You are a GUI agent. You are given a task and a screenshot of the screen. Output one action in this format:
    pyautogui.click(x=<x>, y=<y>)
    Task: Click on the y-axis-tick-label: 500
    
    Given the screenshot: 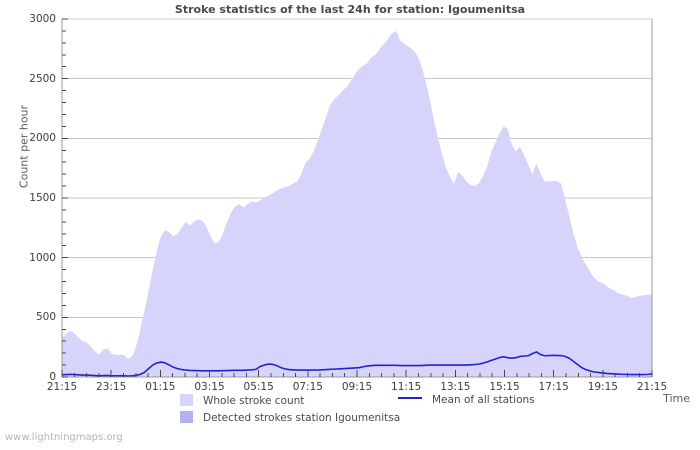 What is the action you would take?
    pyautogui.click(x=45, y=317)
    